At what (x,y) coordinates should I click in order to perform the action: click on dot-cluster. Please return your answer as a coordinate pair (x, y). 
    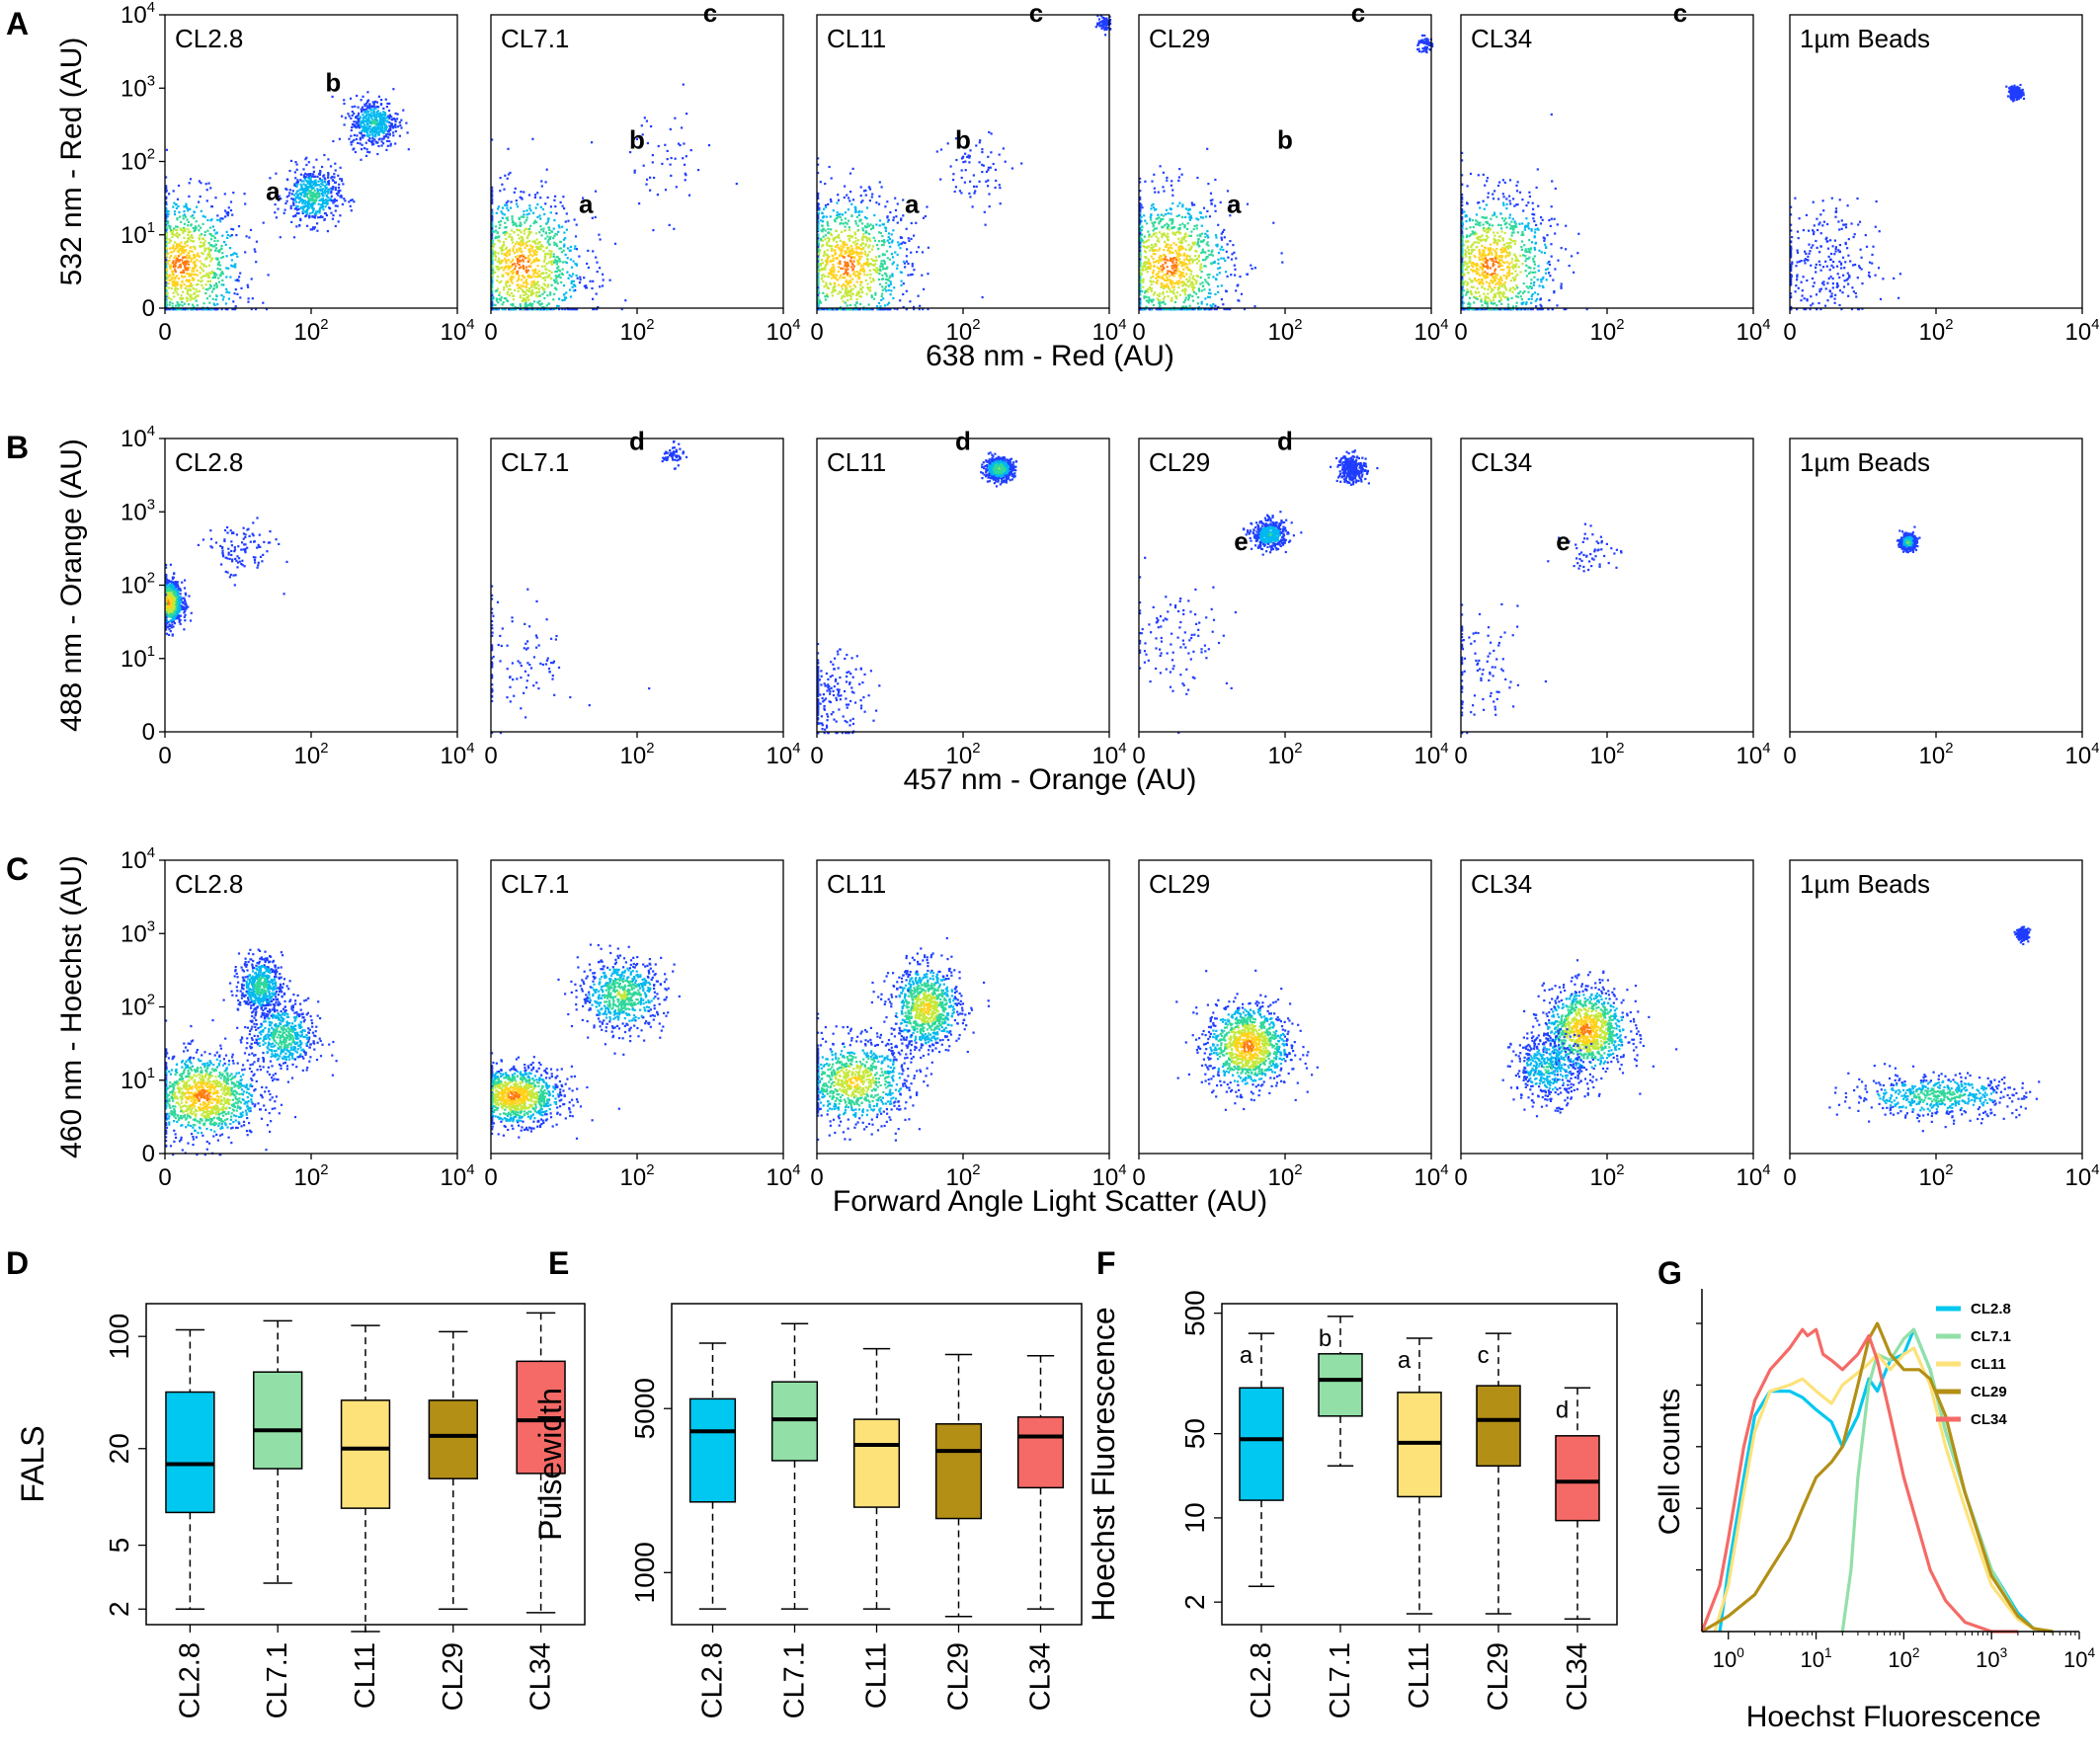
    Looking at the image, I should click on (223, 230).